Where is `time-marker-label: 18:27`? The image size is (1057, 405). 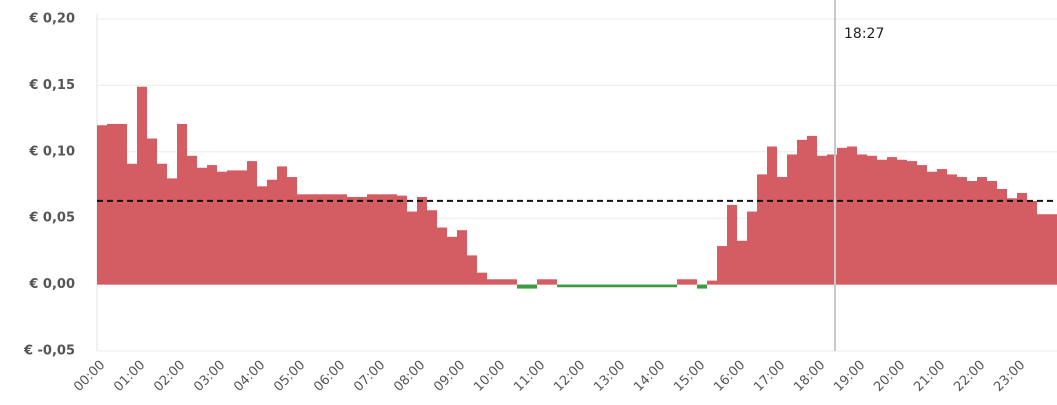 time-marker-label: 18:27 is located at coordinates (864, 34).